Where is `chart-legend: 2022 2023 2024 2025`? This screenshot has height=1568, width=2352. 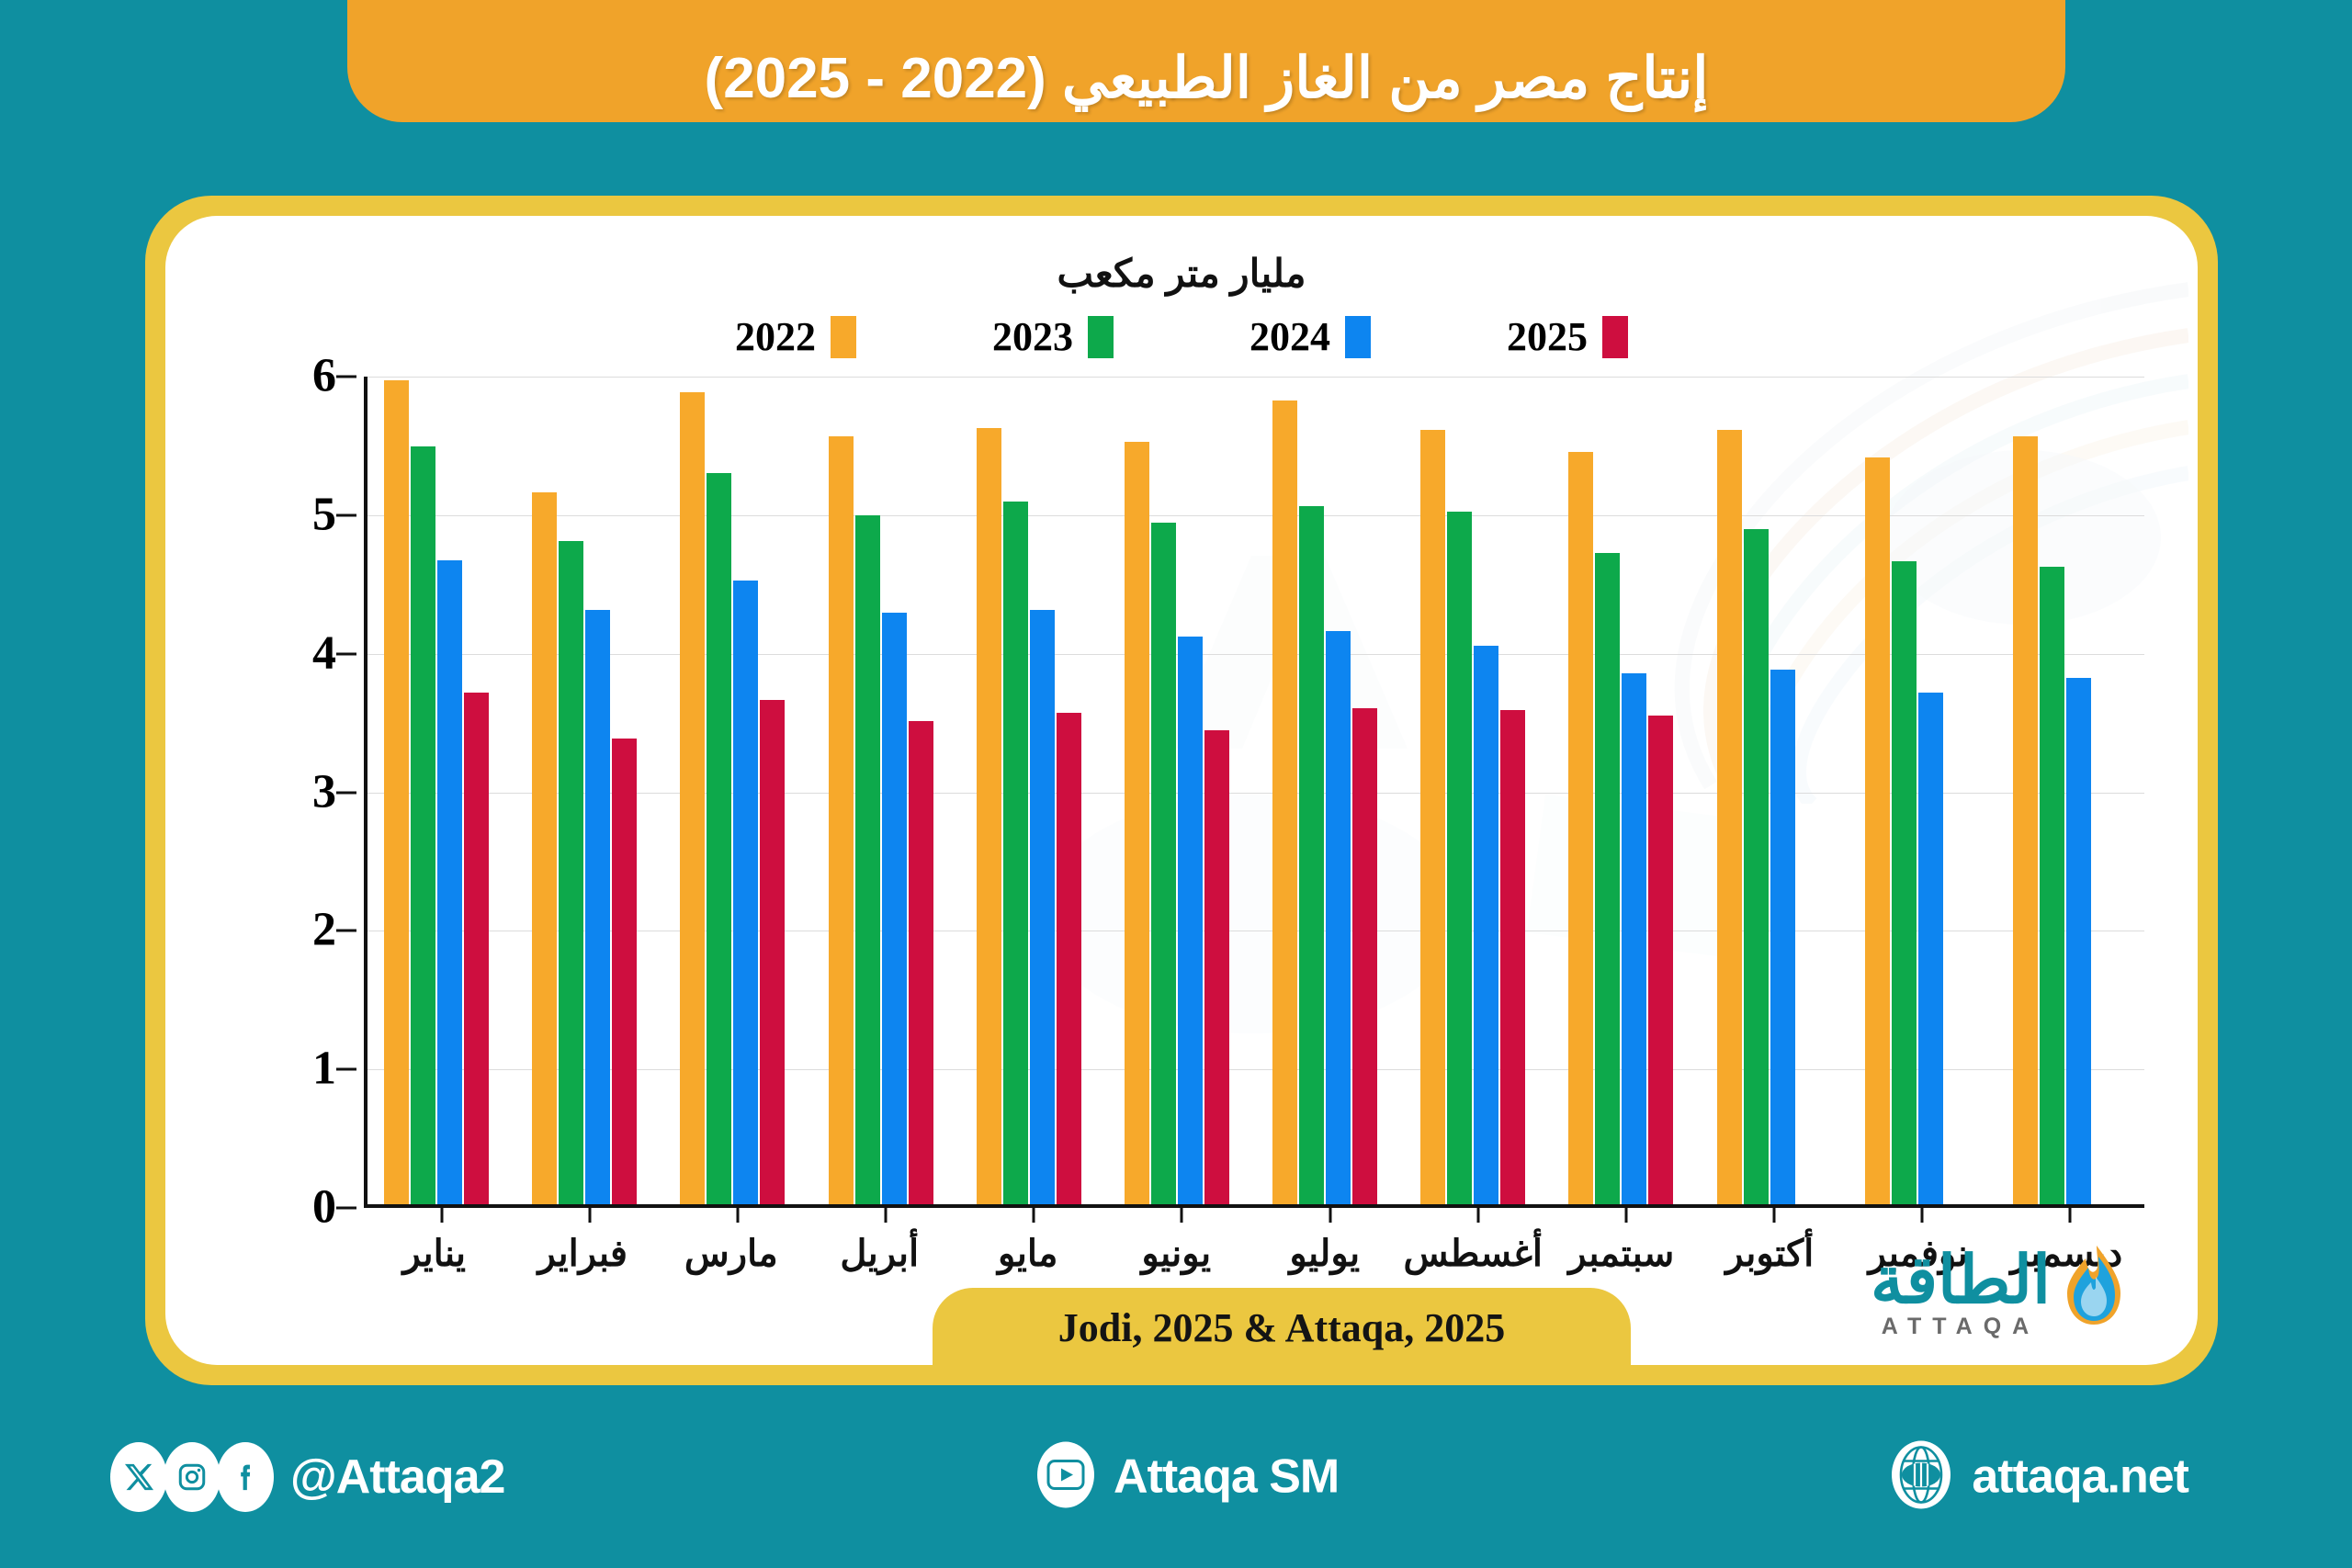
chart-legend: 2022 2023 2024 2025 is located at coordinates (1181, 337).